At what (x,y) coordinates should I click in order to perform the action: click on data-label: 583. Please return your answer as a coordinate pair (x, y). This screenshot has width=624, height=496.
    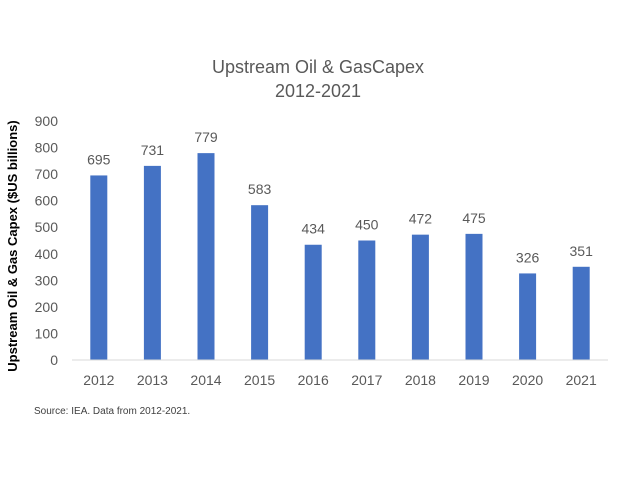
    Looking at the image, I should click on (260, 189).